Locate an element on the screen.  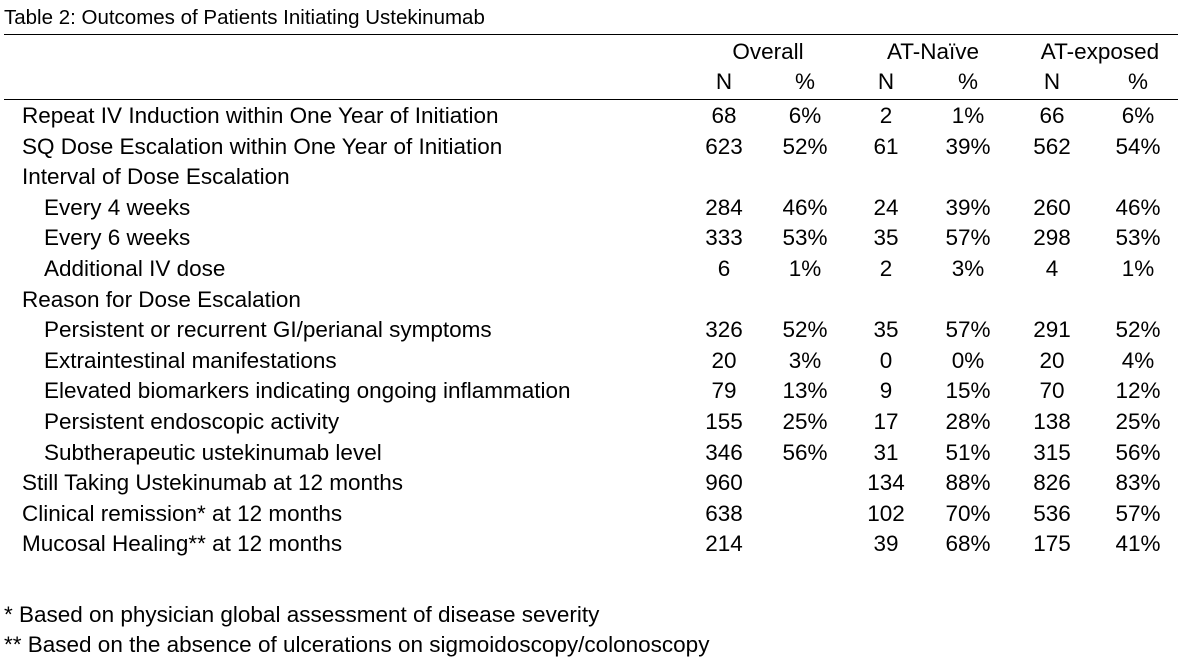
cell-at-exposed-n: 826 is located at coordinates (1052, 483).